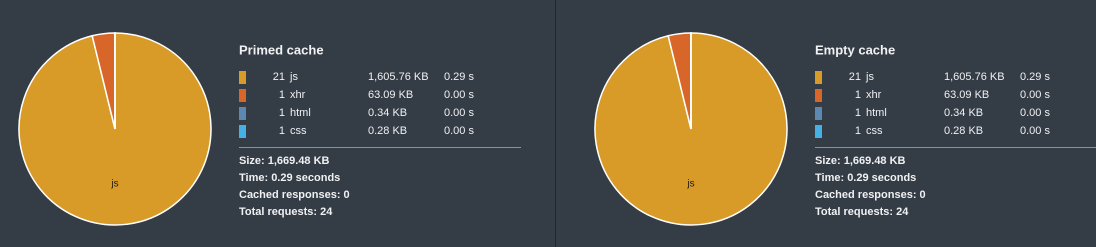  Describe the element at coordinates (855, 49) in the screenshot. I see `panel-title: Empty cache` at that location.